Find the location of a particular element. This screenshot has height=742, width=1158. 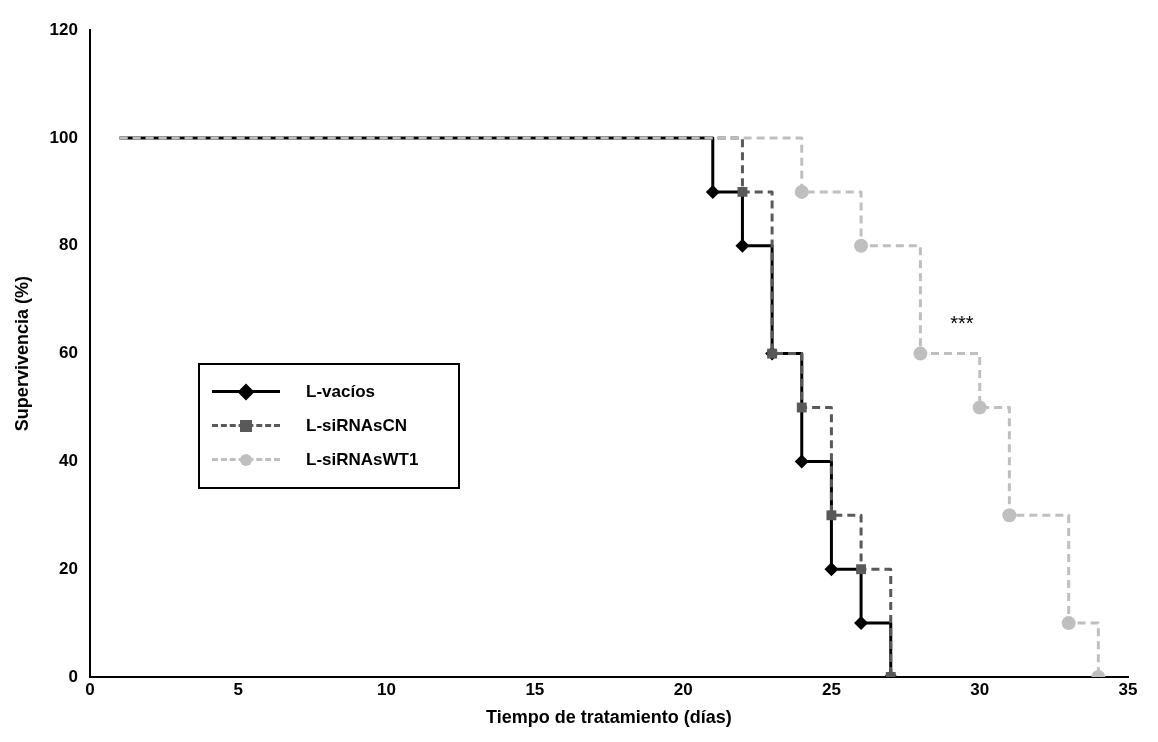

x-axis-title: Tiempo de tratamiento (días) is located at coordinates (609, 717).